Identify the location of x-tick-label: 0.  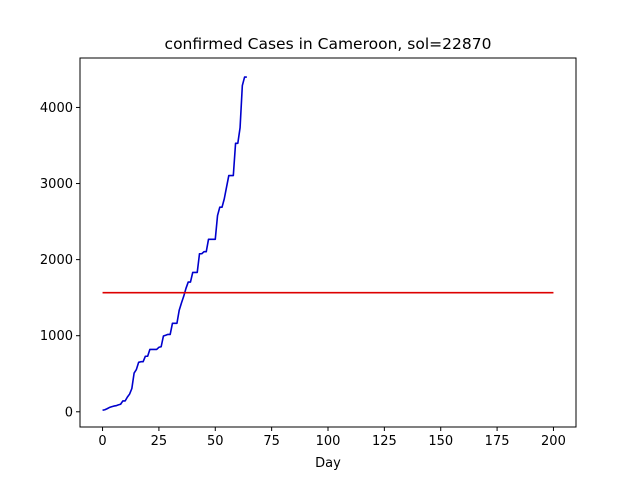
(102, 441).